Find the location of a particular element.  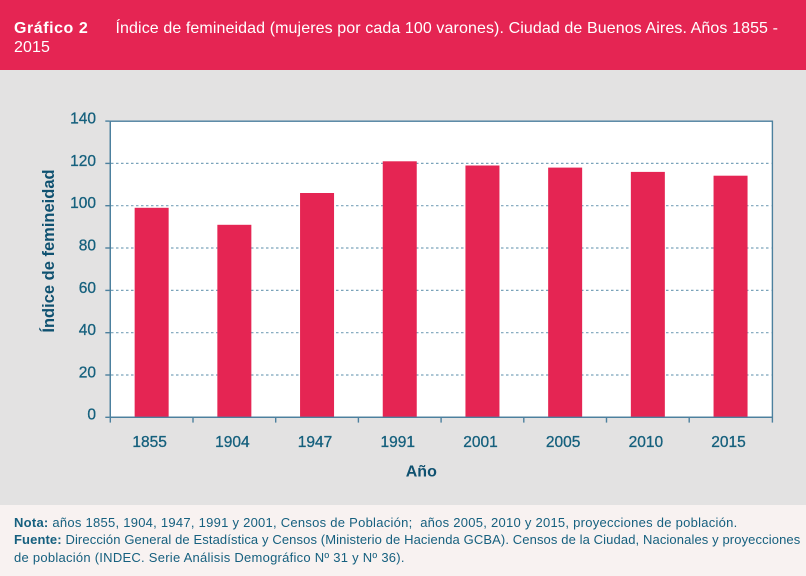

svg-text: 100 is located at coordinates (83, 203).